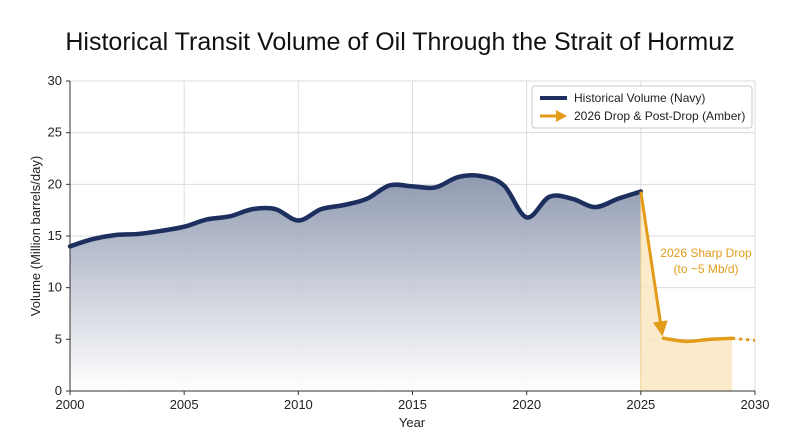 The image size is (800, 447). What do you see at coordinates (705, 269) in the screenshot?
I see `annotation-line-2: (to ~5 Mb/d)` at bounding box center [705, 269].